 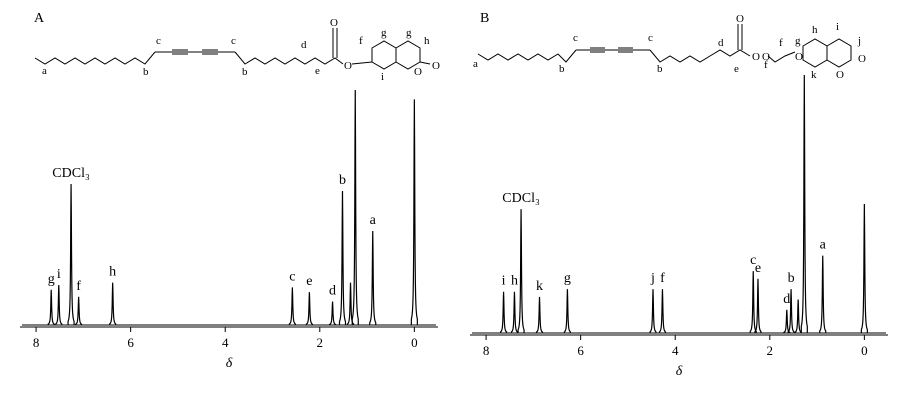 What do you see at coordinates (669, 47) in the screenshot?
I see `structure-b: a b c c b d e f f g h i j k O O O O O O` at bounding box center [669, 47].